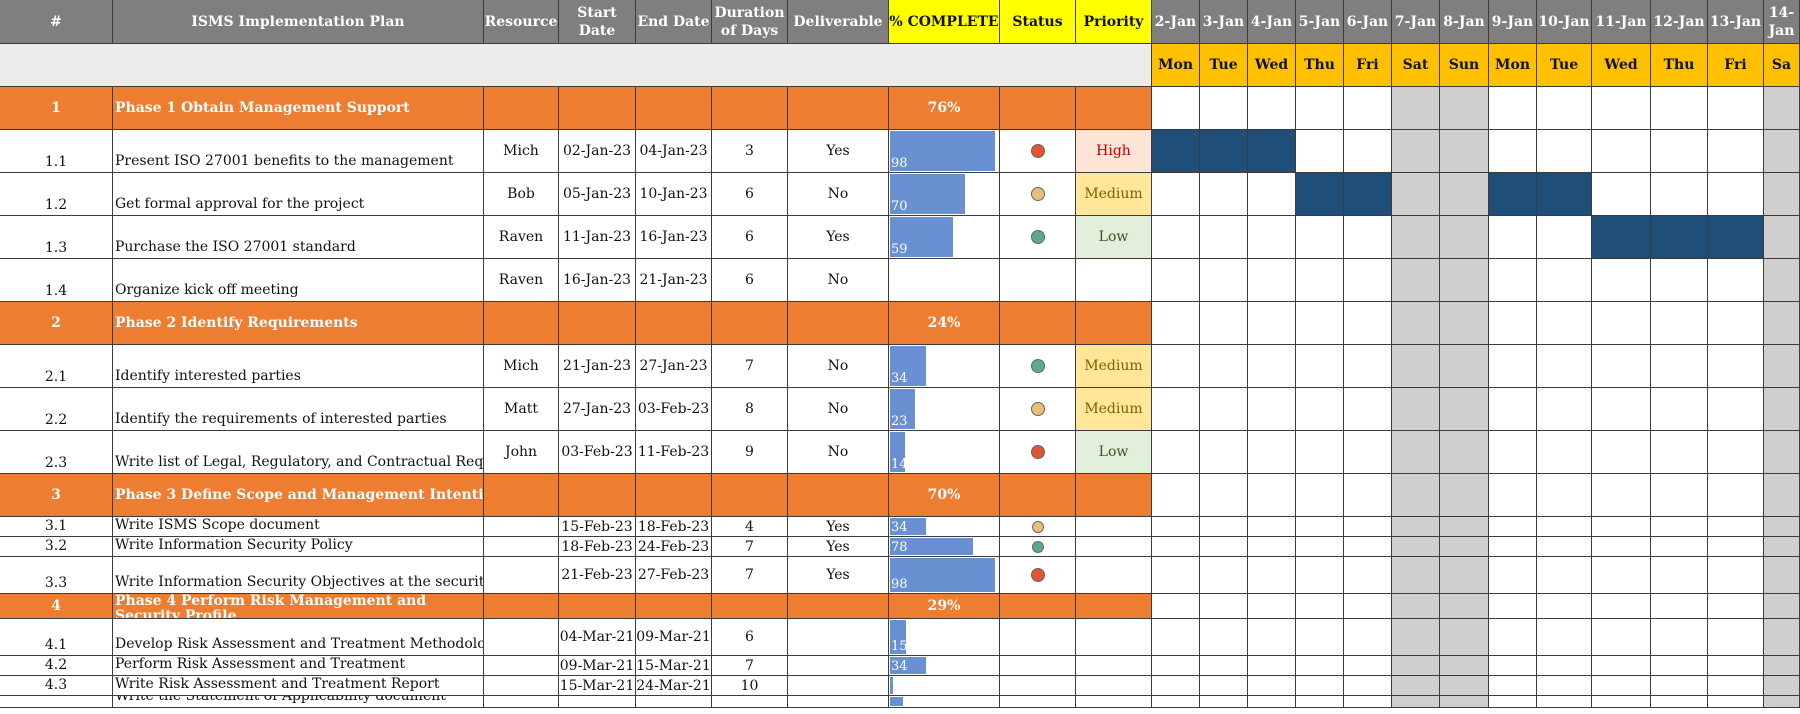 Image resolution: width=1800 pixels, height=714 pixels. Describe the element at coordinates (674, 702) in the screenshot. I see `task-end` at that location.